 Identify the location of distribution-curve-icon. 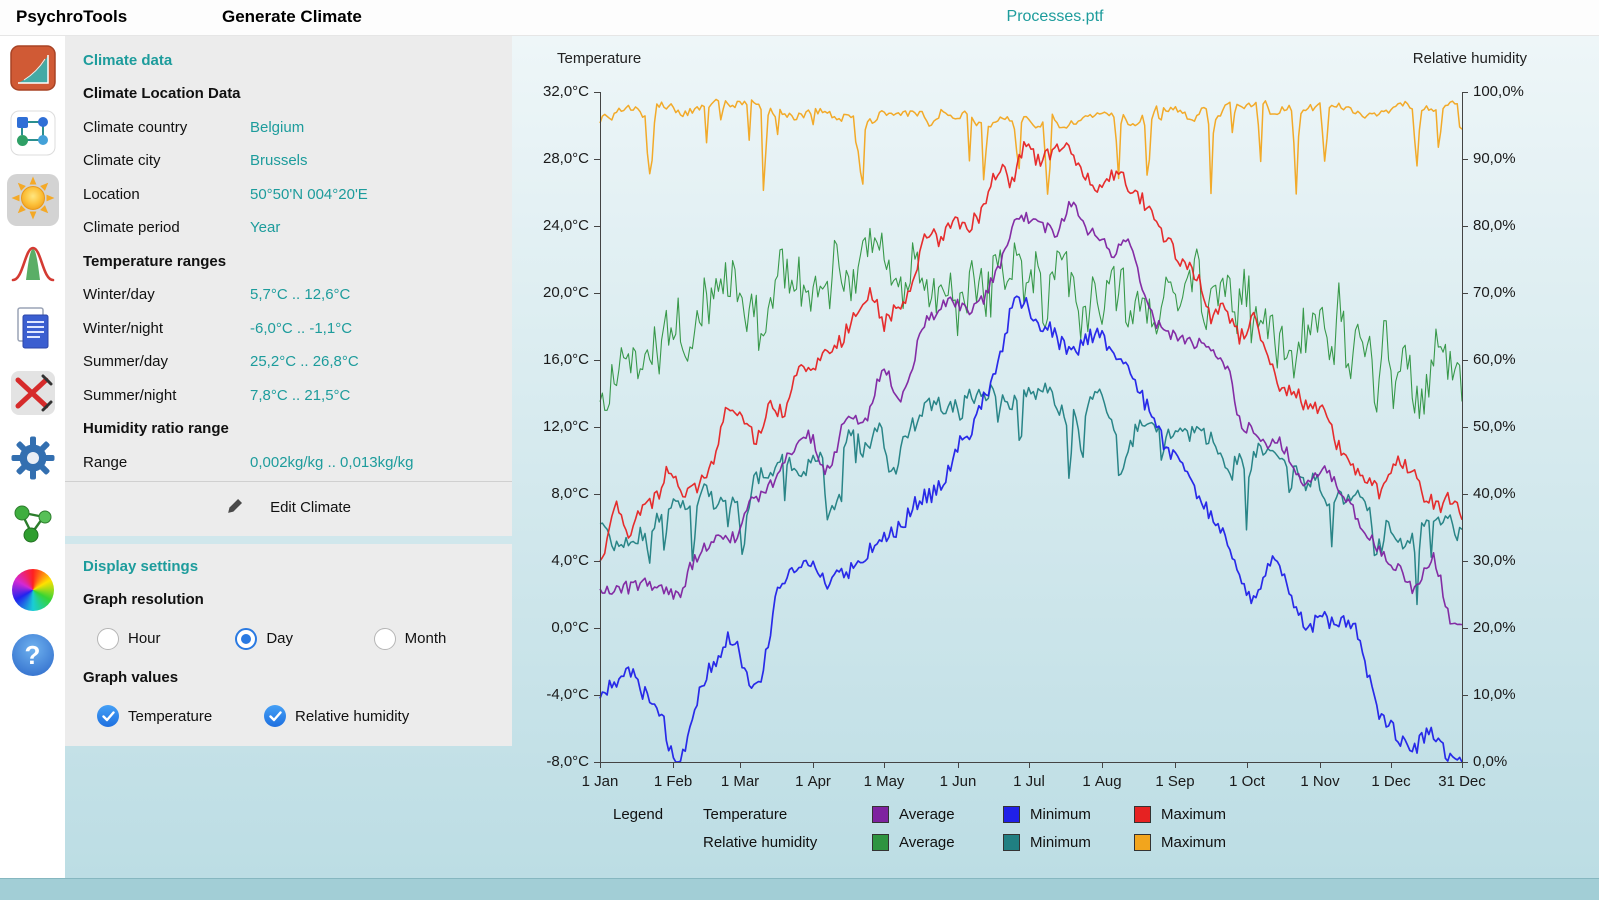
(33, 265).